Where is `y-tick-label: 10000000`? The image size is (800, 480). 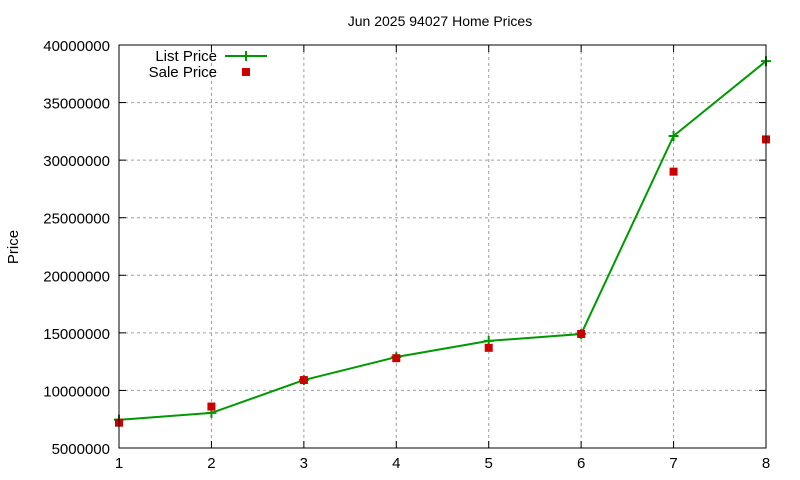 y-tick-label: 10000000 is located at coordinates (76, 391).